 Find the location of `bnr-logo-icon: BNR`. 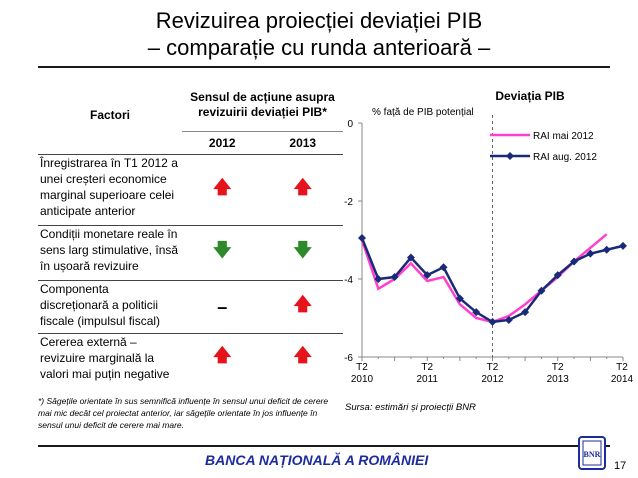

bnr-logo-icon: BNR is located at coordinates (592, 453).